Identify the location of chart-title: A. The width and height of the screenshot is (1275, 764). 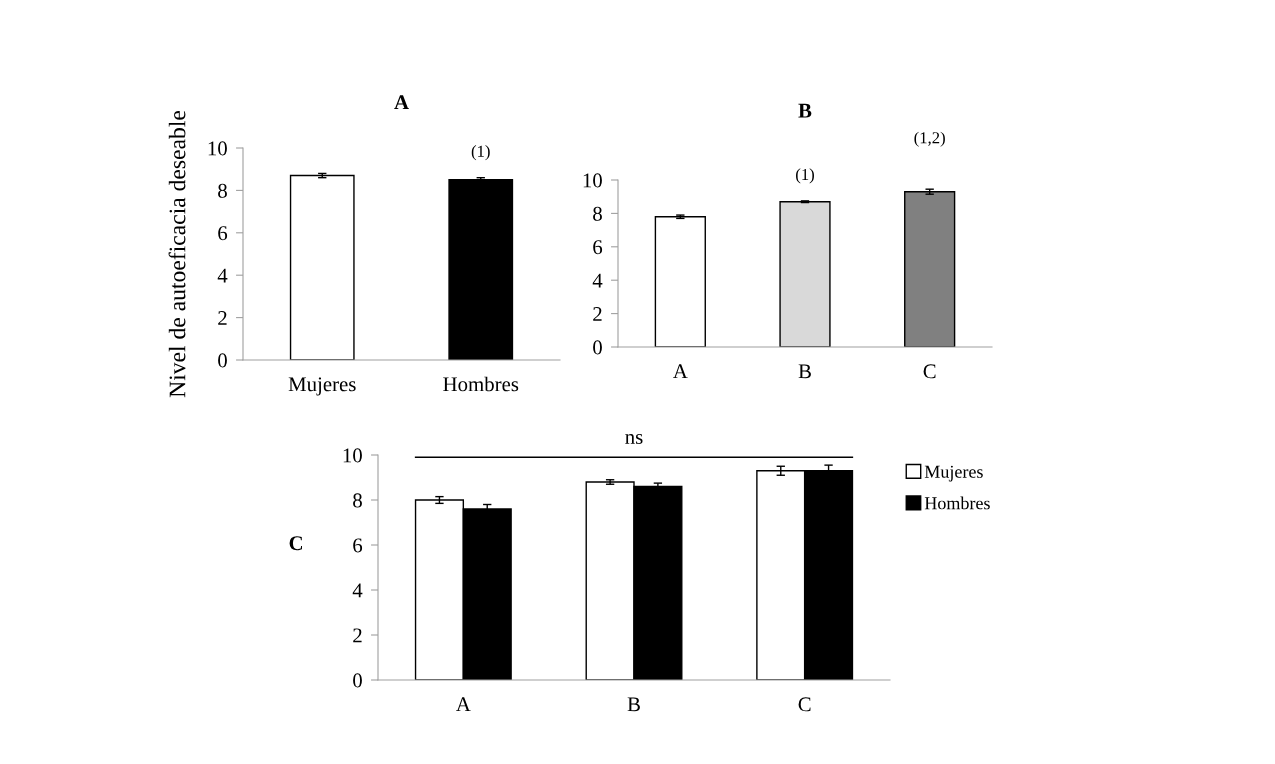
(401, 102).